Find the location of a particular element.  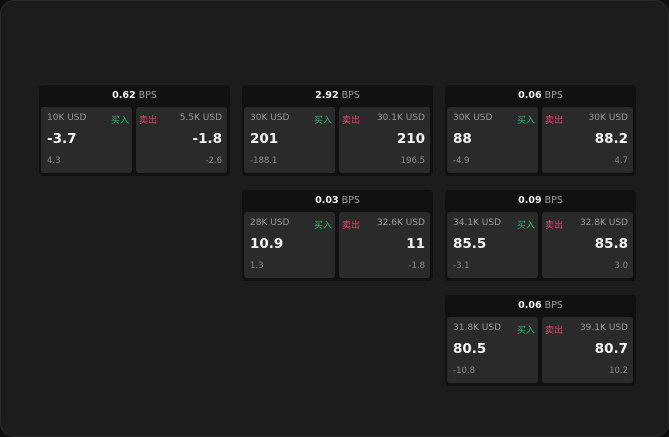

ask-change: 3.0 is located at coordinates (621, 266).